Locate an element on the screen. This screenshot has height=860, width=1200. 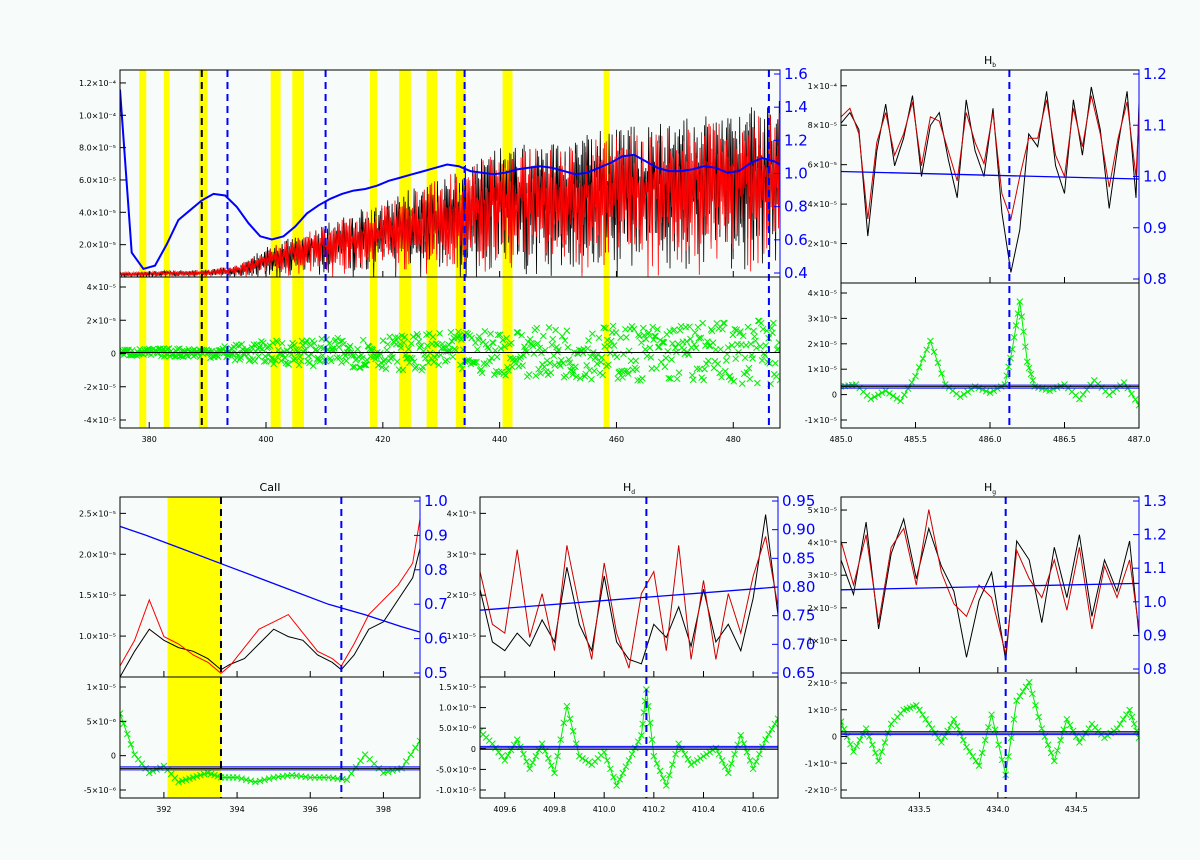
ratio-tick-label: 1.2 is located at coordinates (796, 140).